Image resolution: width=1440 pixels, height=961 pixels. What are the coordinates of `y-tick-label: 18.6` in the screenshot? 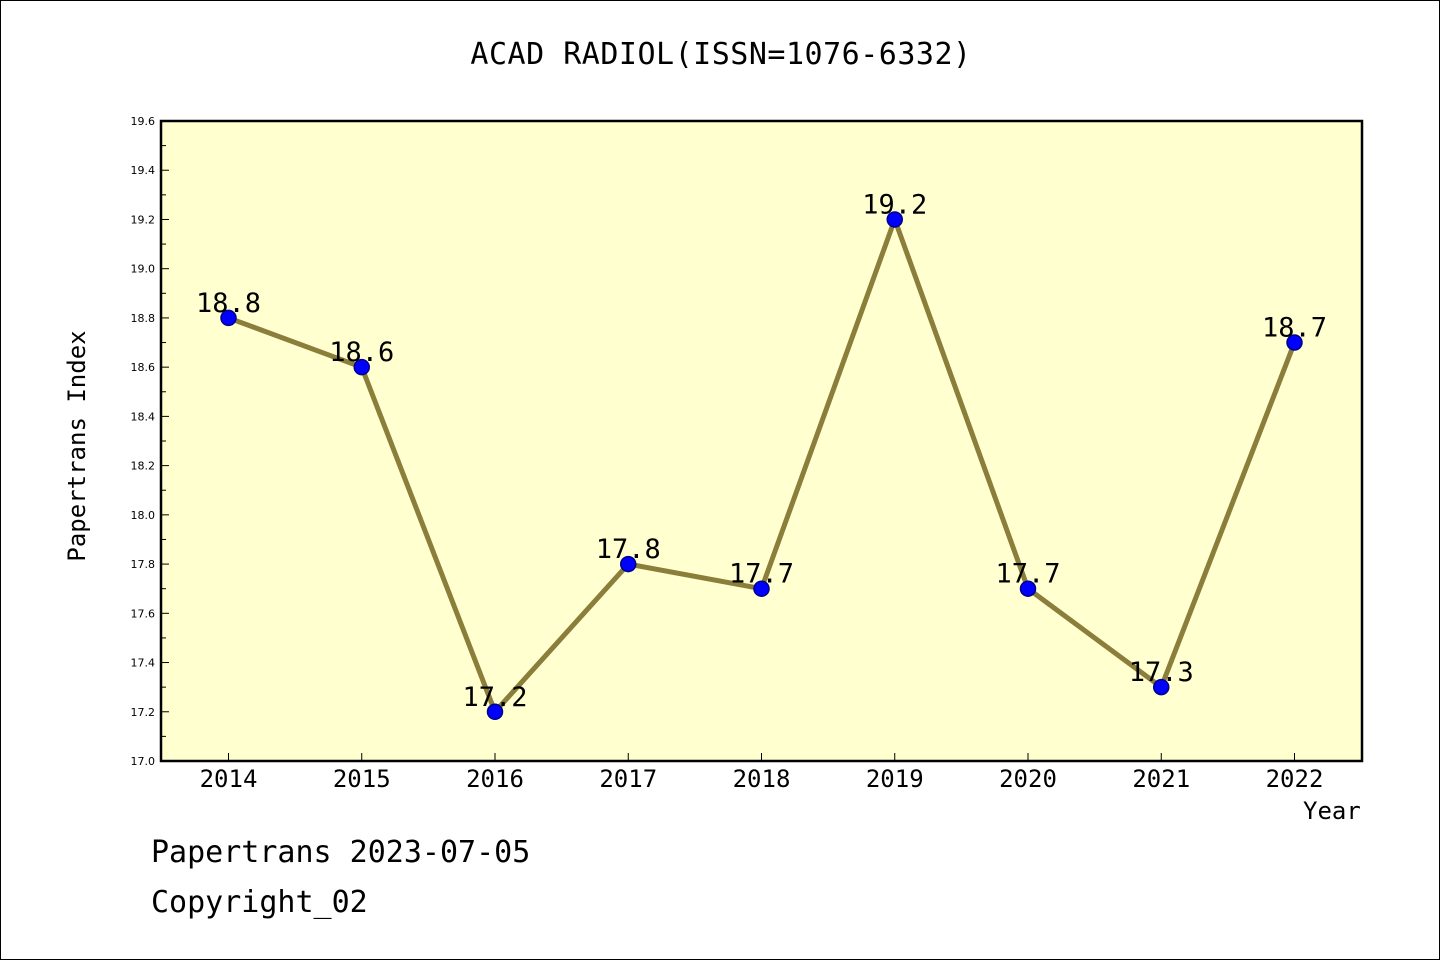 It's located at (143, 367).